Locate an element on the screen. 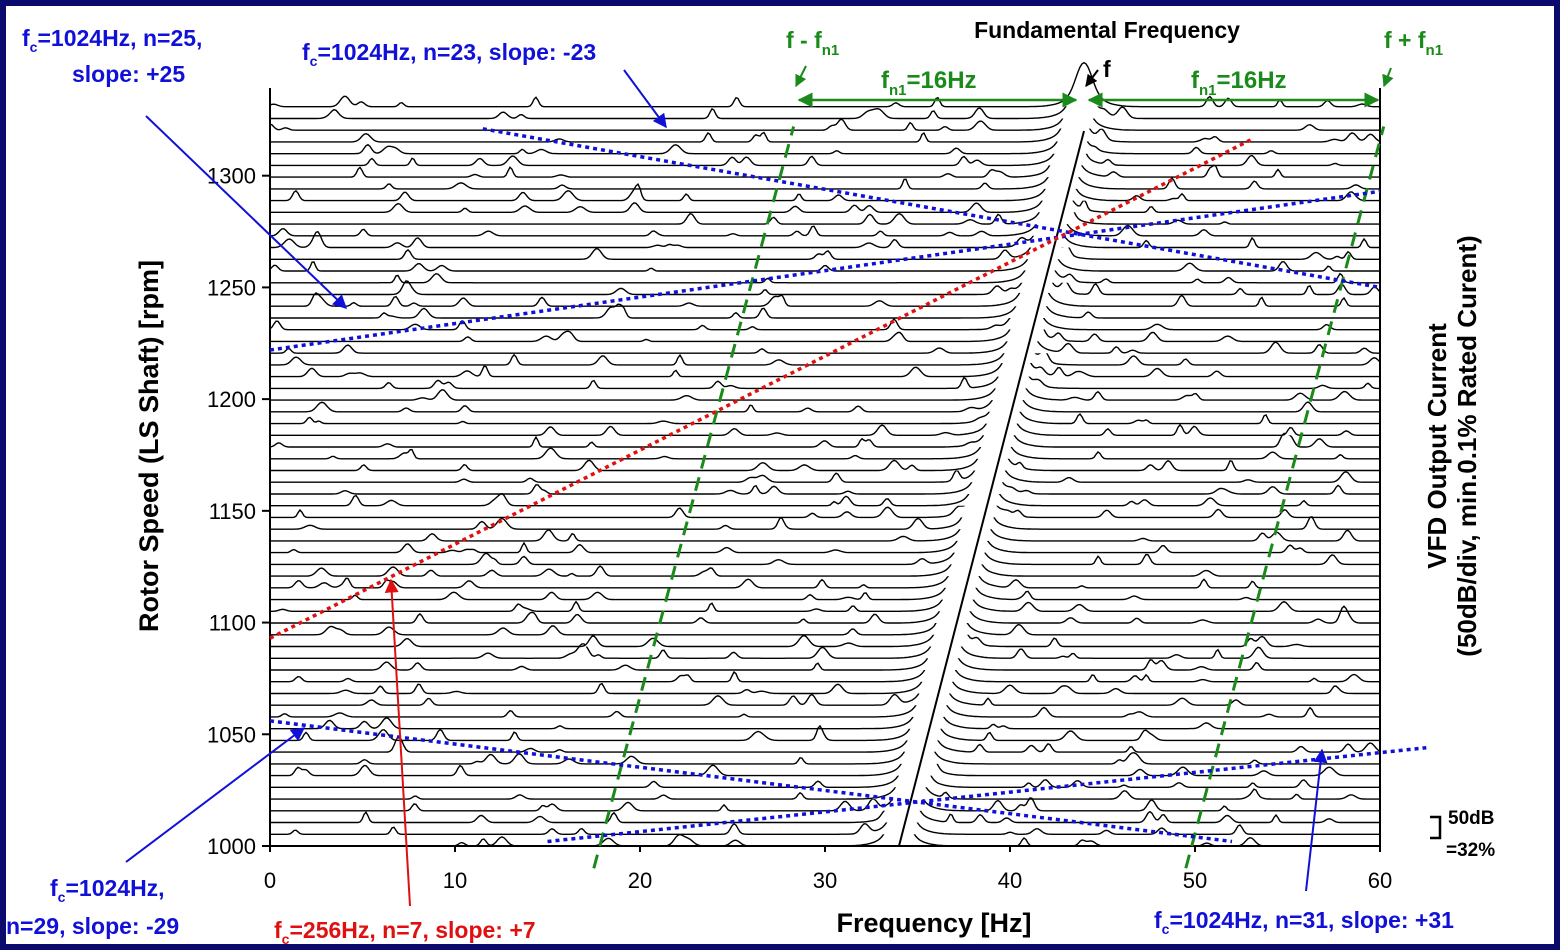 This screenshot has height=950, width=1560. scale-bar-label-1: 50dB is located at coordinates (1471, 818).